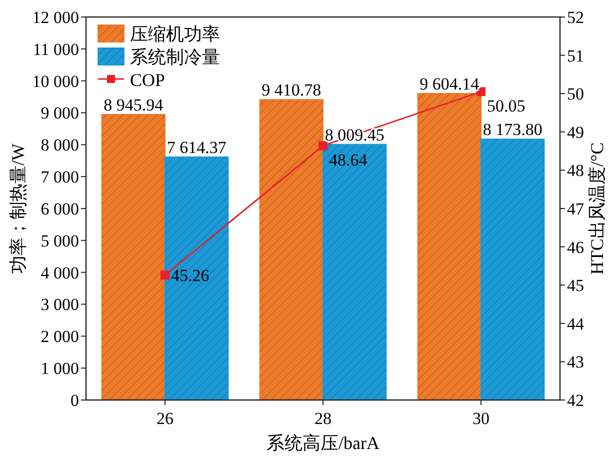 This screenshot has height=465, width=611. I want to click on y2-tick-label: 51, so click(575, 56).